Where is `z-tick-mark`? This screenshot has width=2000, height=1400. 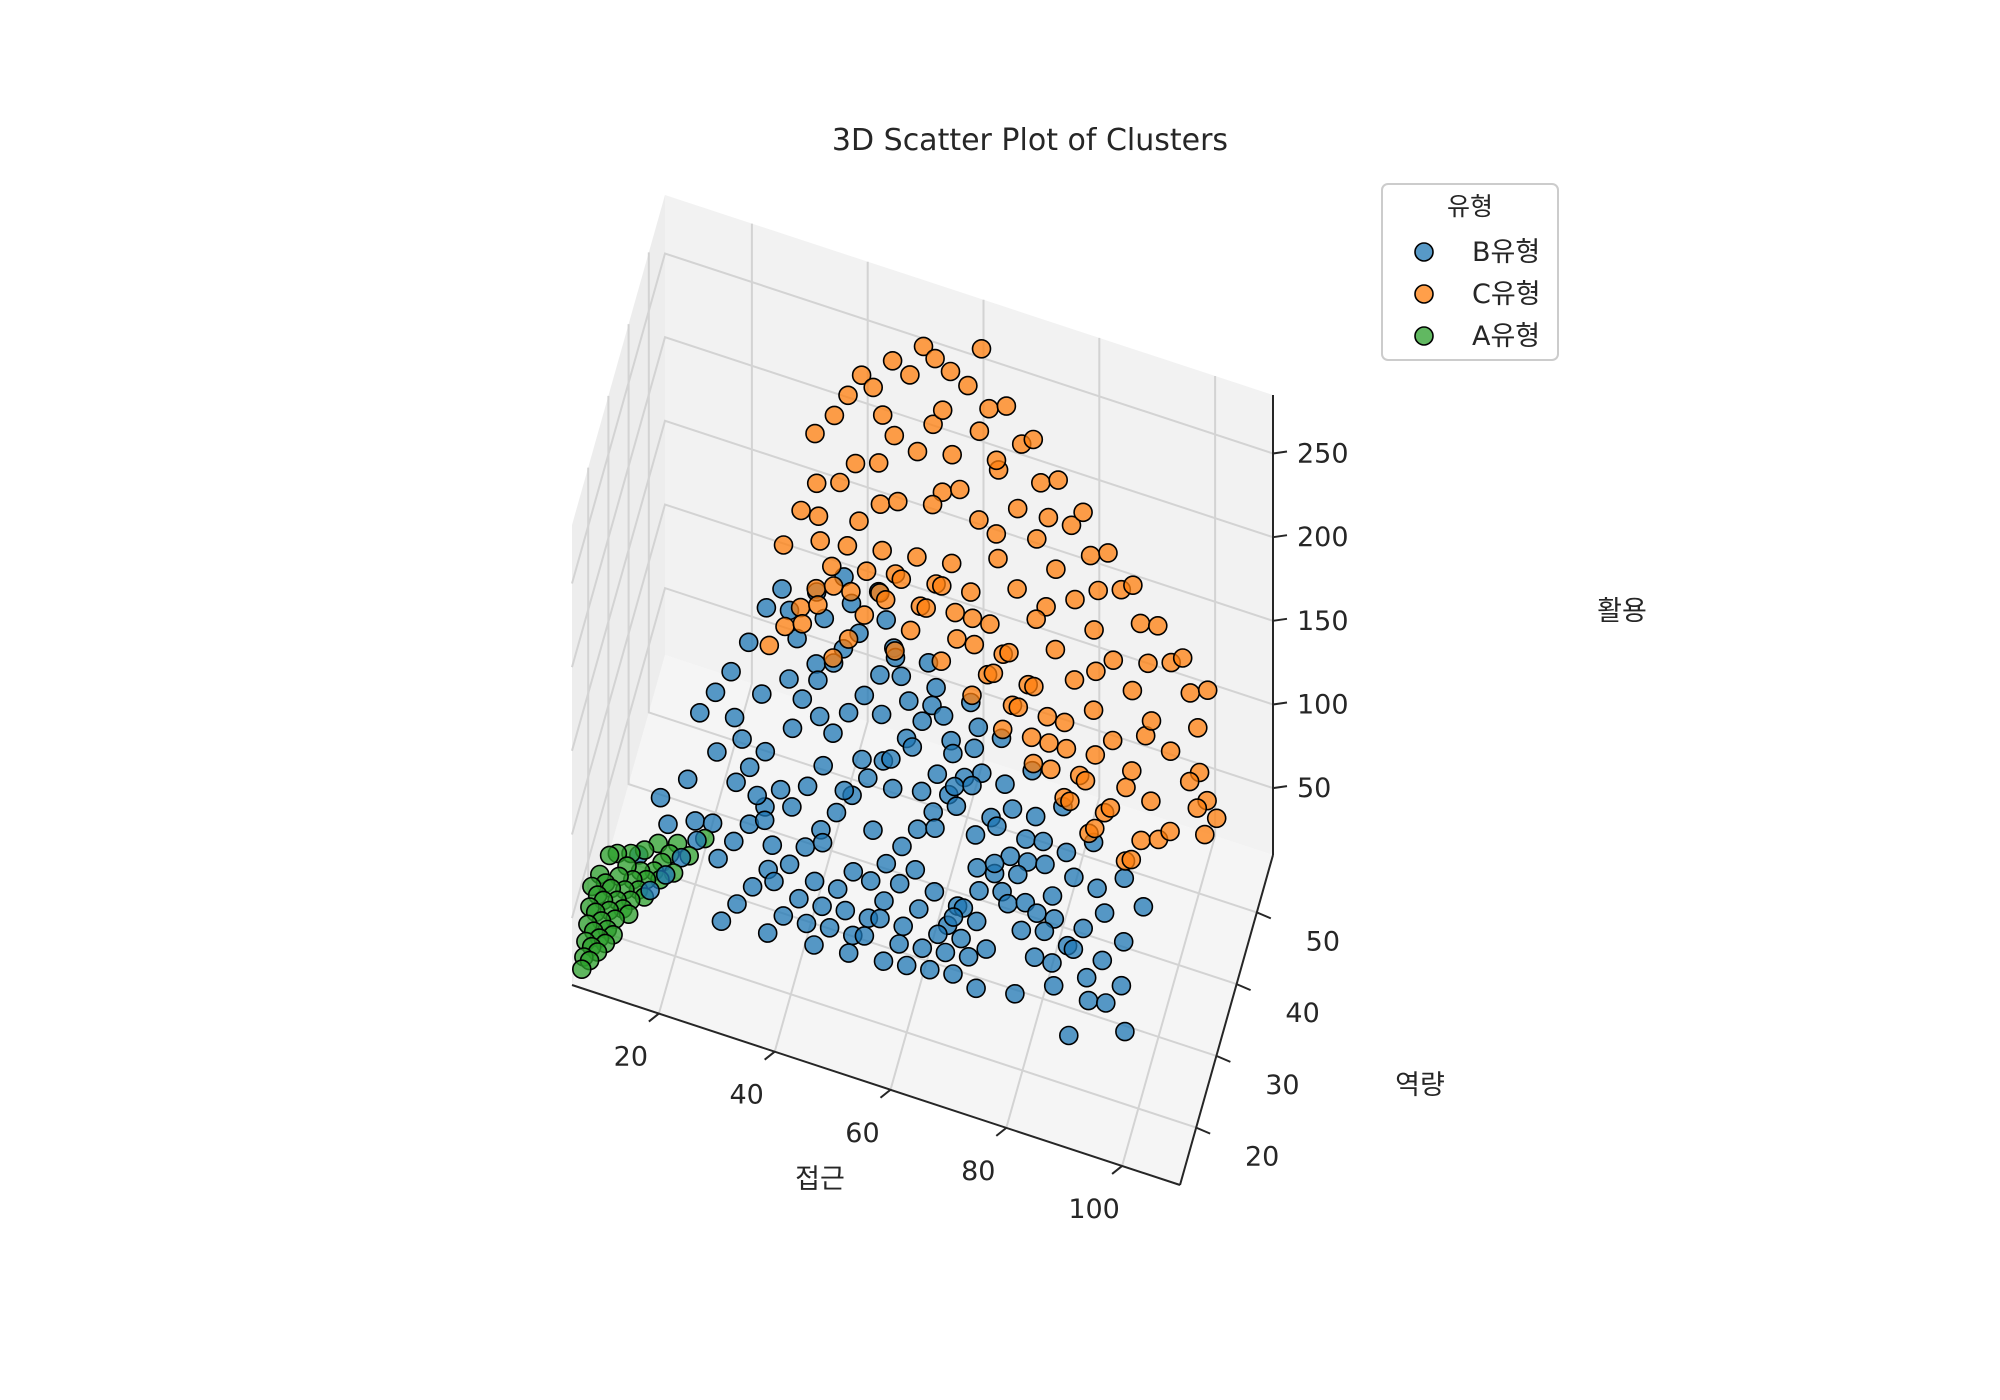 z-tick-mark is located at coordinates (1280, 536).